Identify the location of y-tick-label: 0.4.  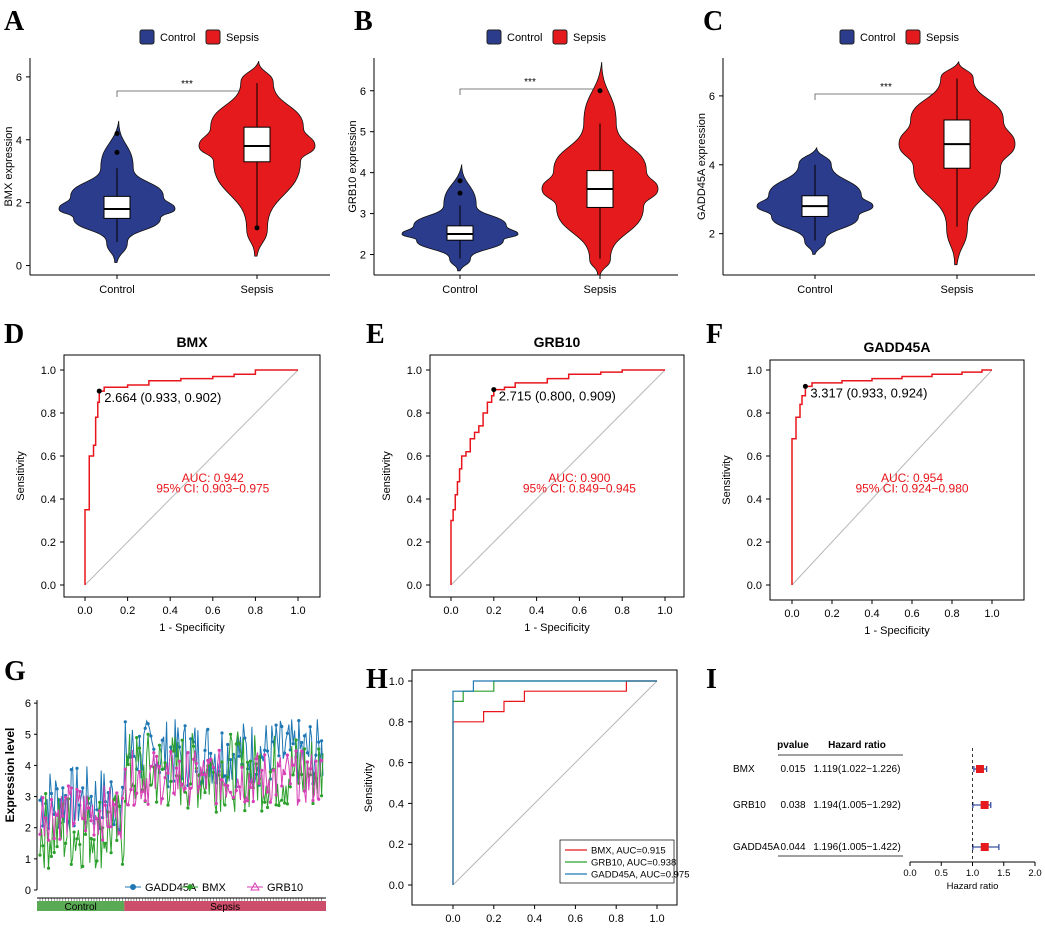
(48, 500).